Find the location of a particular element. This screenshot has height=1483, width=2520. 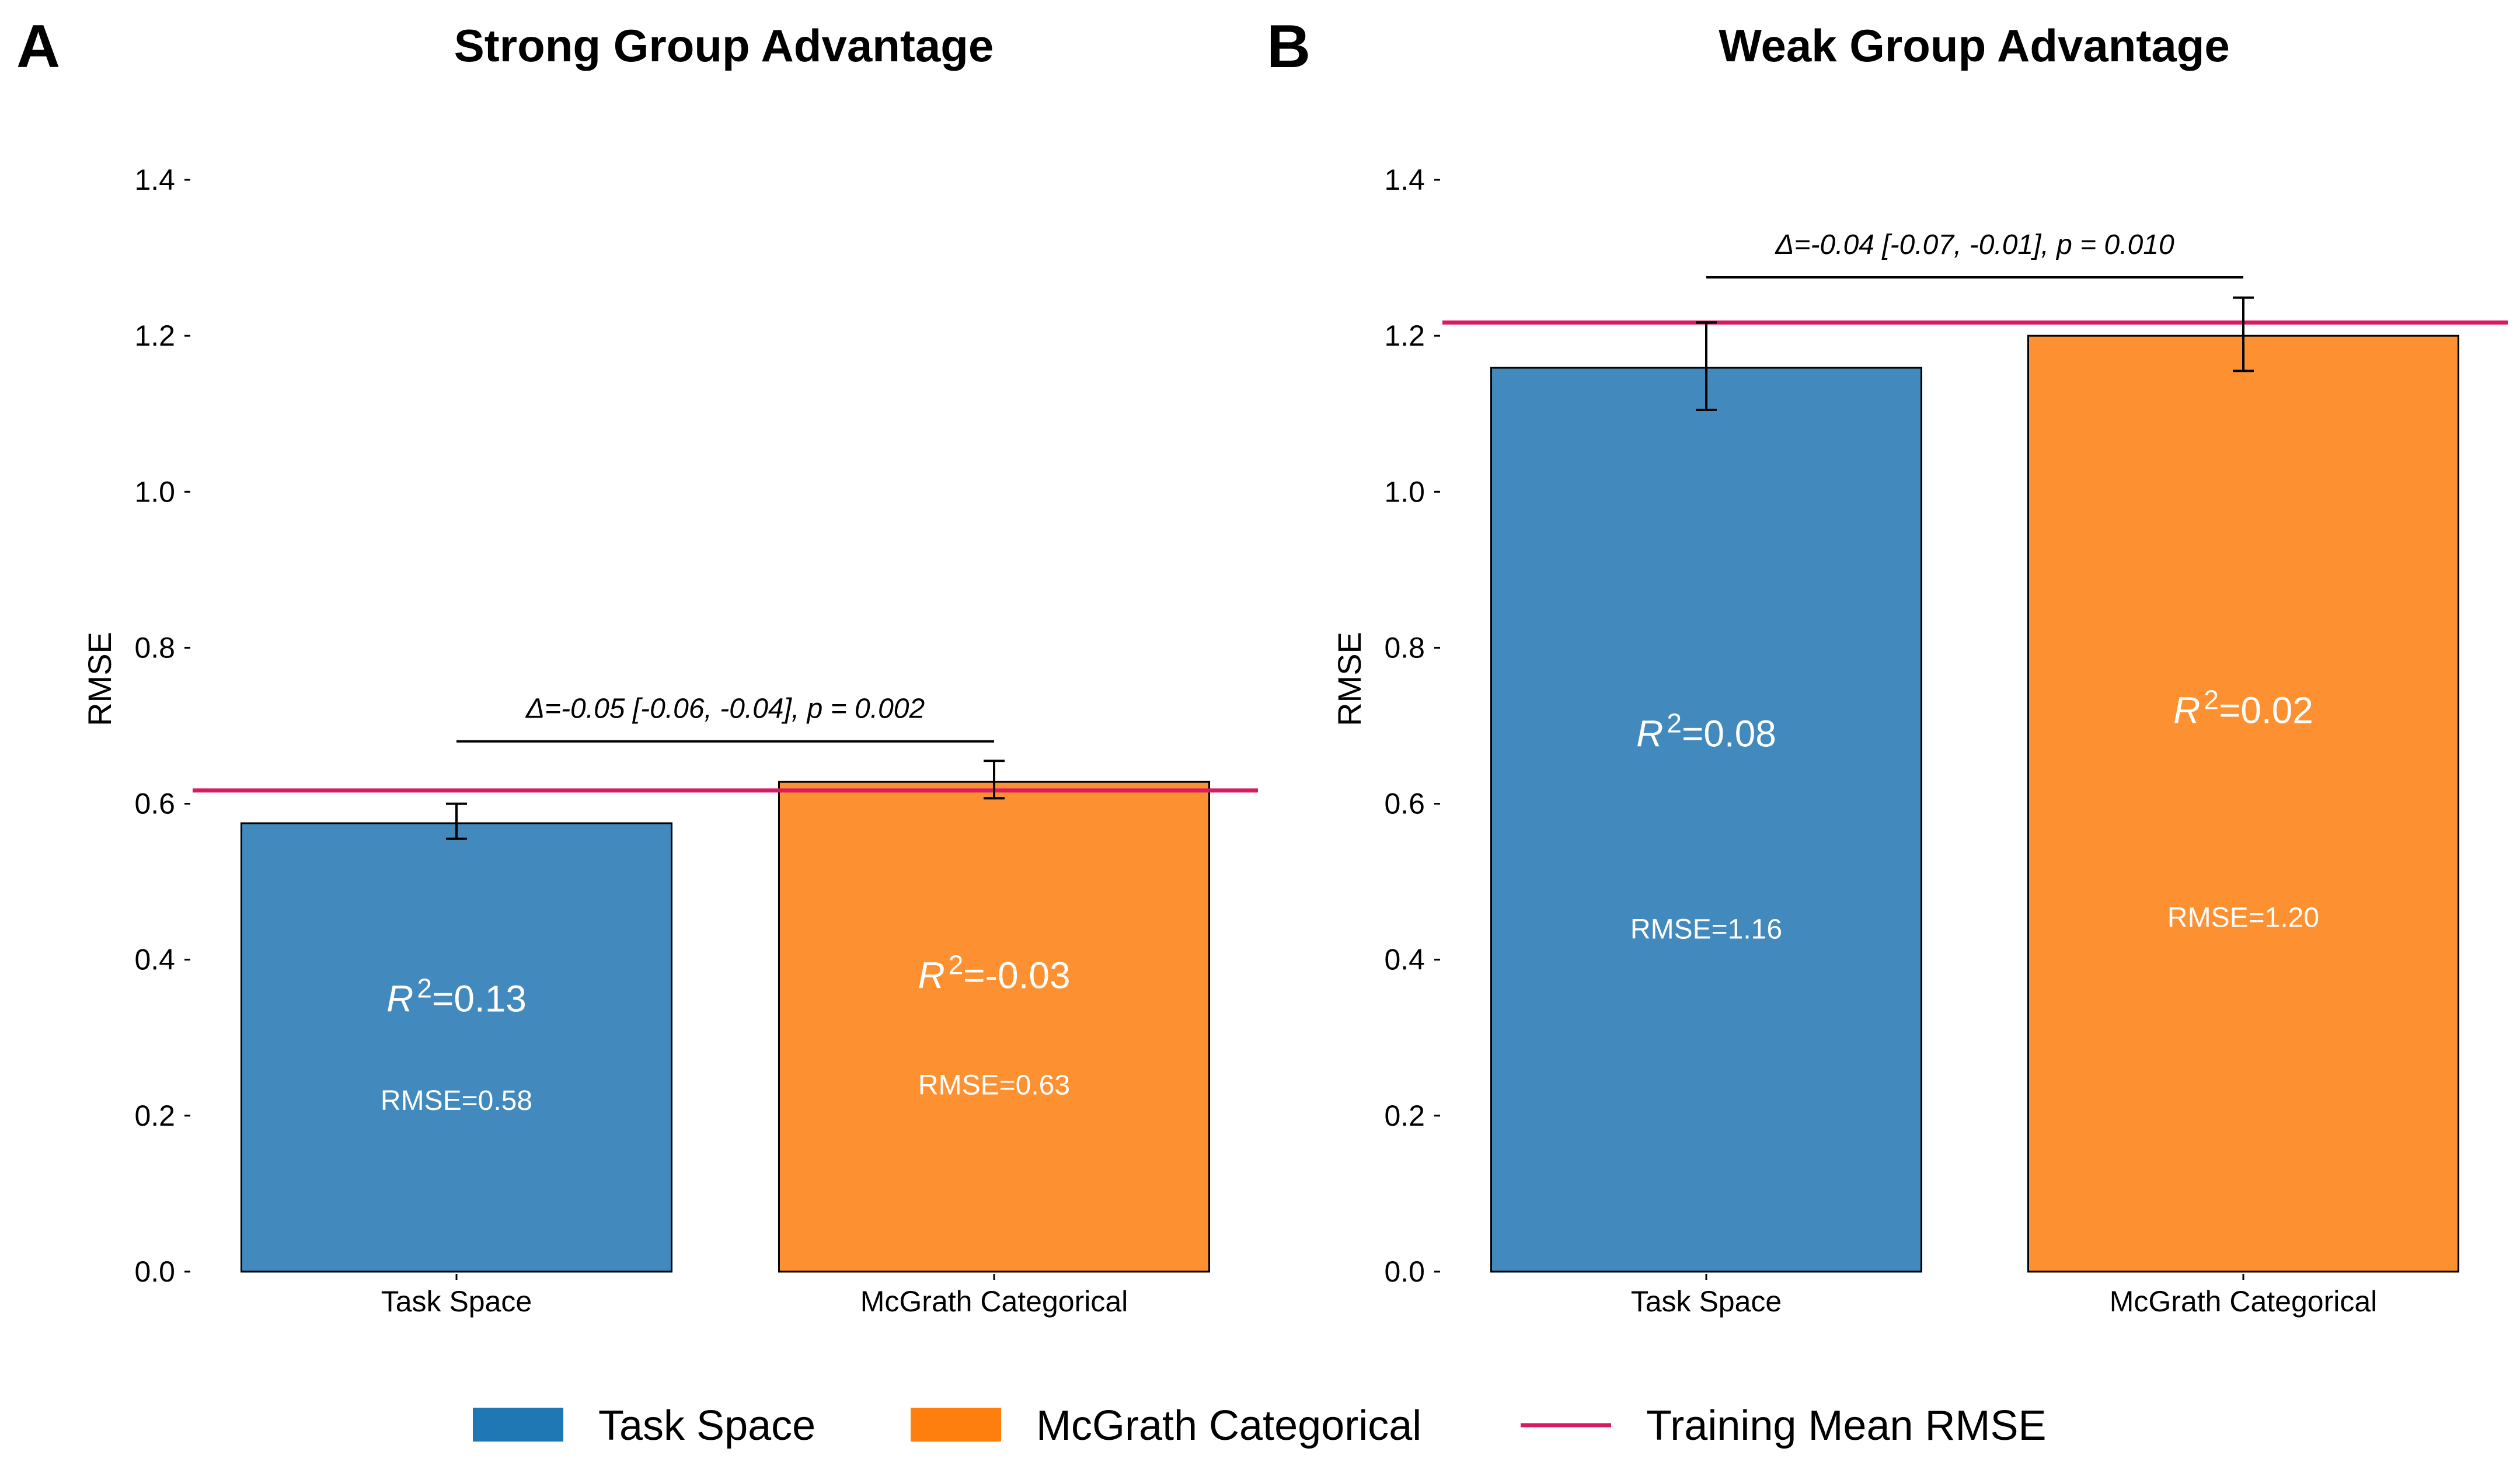

legend-label: McGrath Categorical is located at coordinates (1228, 1425).